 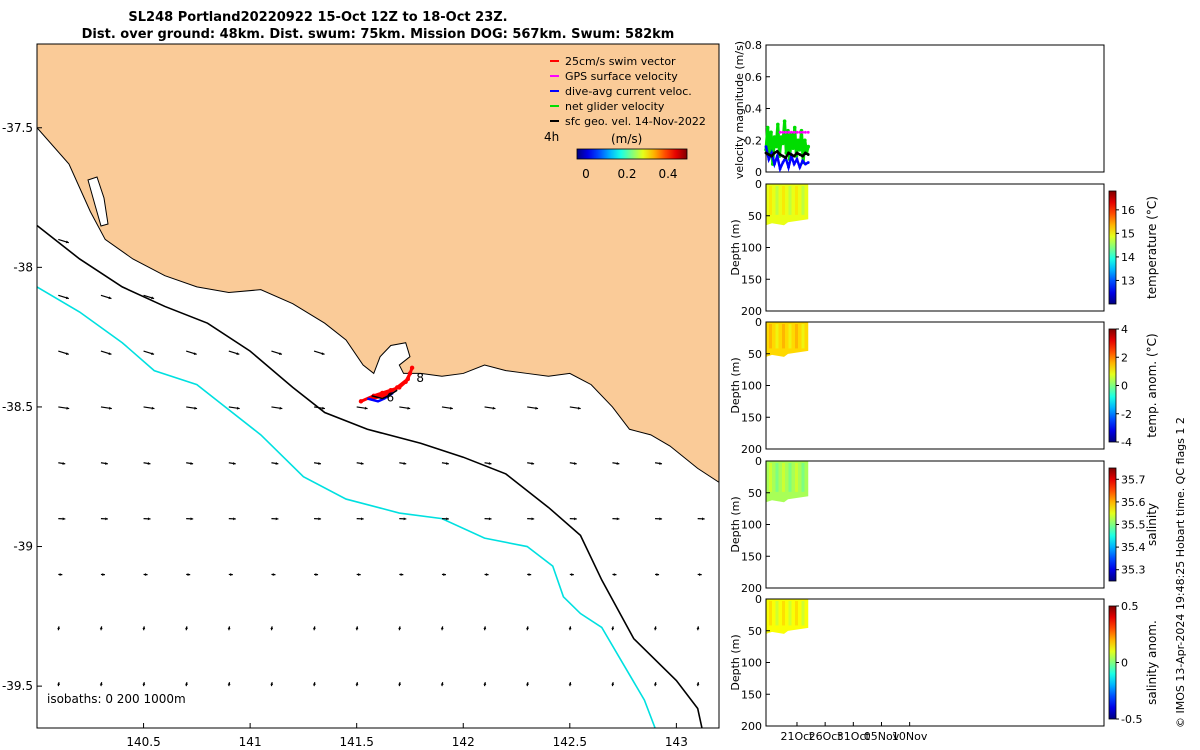 What do you see at coordinates (751, 694) in the screenshot?
I see `y-tick-label: 150` at bounding box center [751, 694].